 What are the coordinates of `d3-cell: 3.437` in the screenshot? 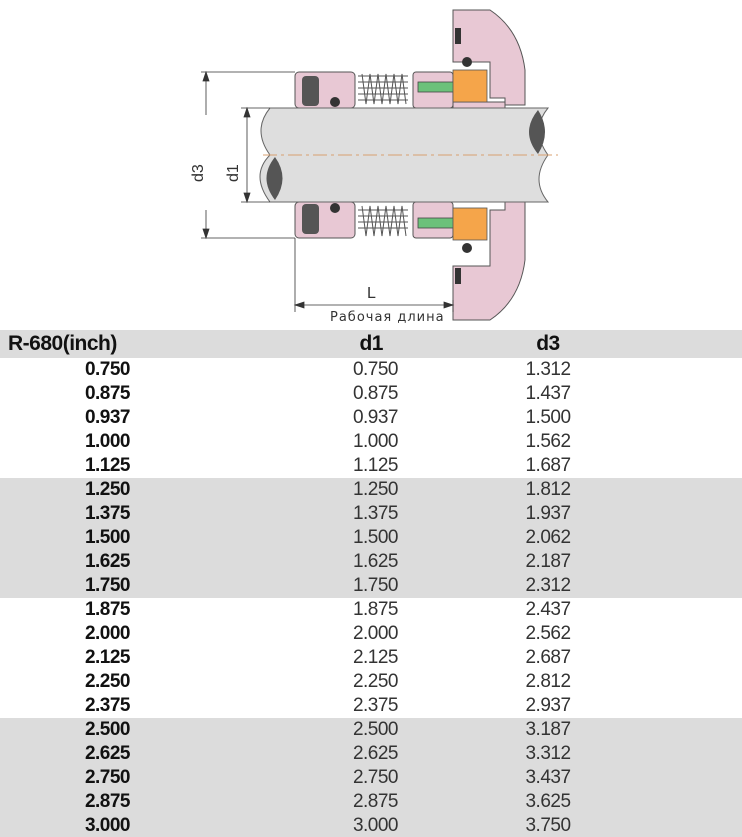 It's located at (548, 778).